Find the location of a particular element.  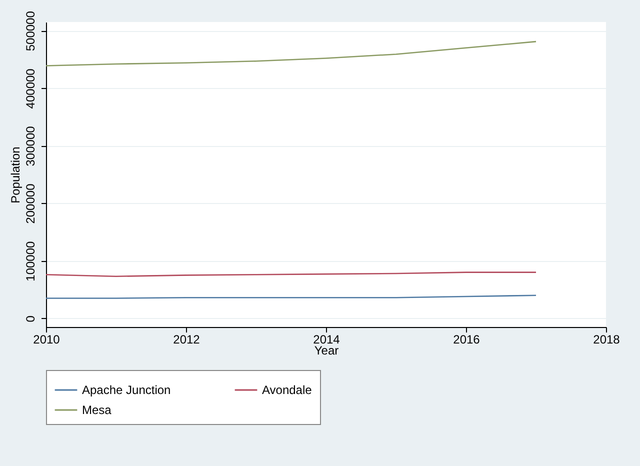

line-series is located at coordinates (291, 53).